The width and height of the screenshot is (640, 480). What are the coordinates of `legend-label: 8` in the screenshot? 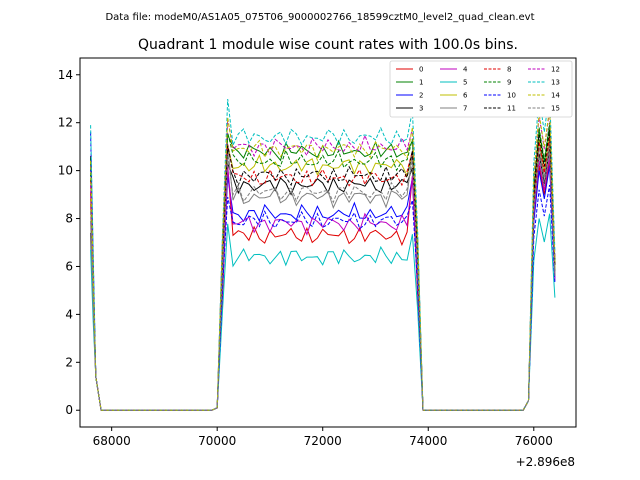 It's located at (509, 70).